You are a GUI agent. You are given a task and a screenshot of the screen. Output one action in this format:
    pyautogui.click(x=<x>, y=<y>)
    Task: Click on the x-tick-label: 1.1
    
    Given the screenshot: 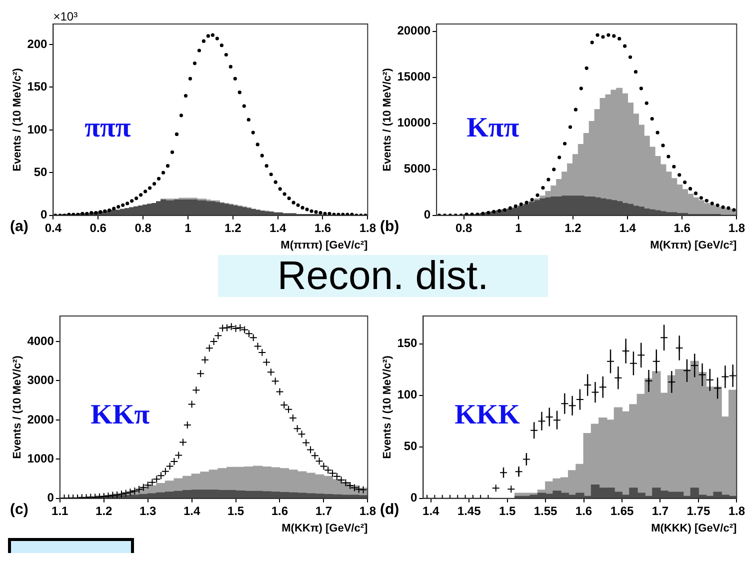 What is the action you would take?
    pyautogui.click(x=60, y=511)
    